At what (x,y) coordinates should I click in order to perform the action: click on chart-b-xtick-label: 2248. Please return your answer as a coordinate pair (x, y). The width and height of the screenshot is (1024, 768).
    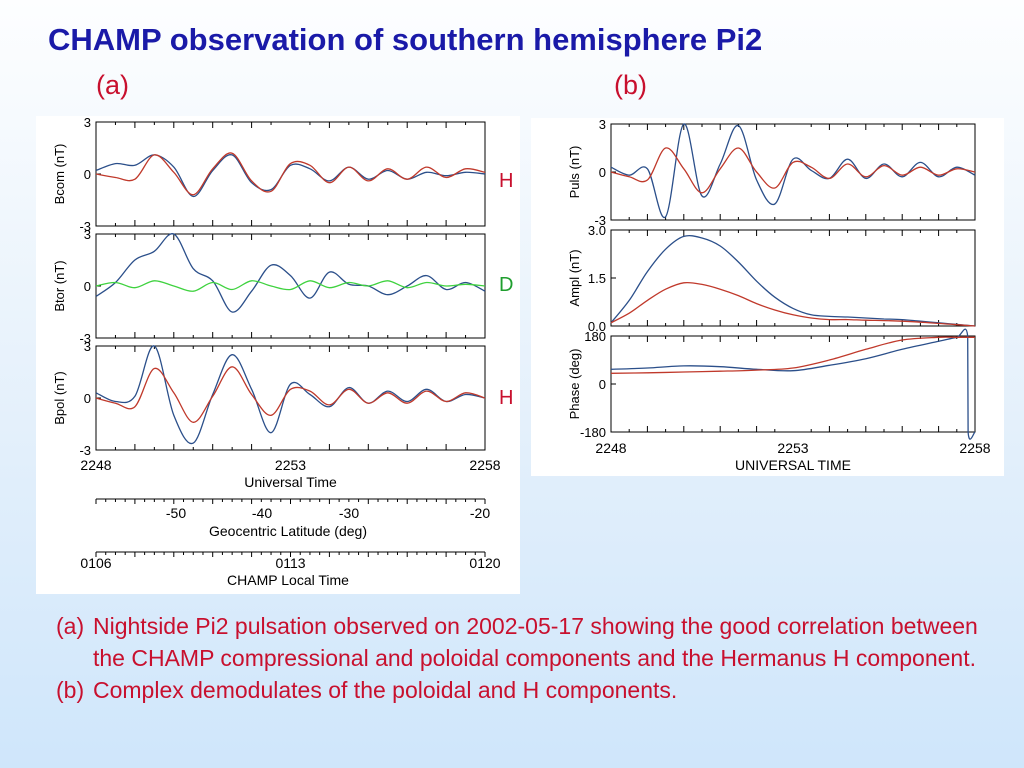
    Looking at the image, I should click on (610, 448).